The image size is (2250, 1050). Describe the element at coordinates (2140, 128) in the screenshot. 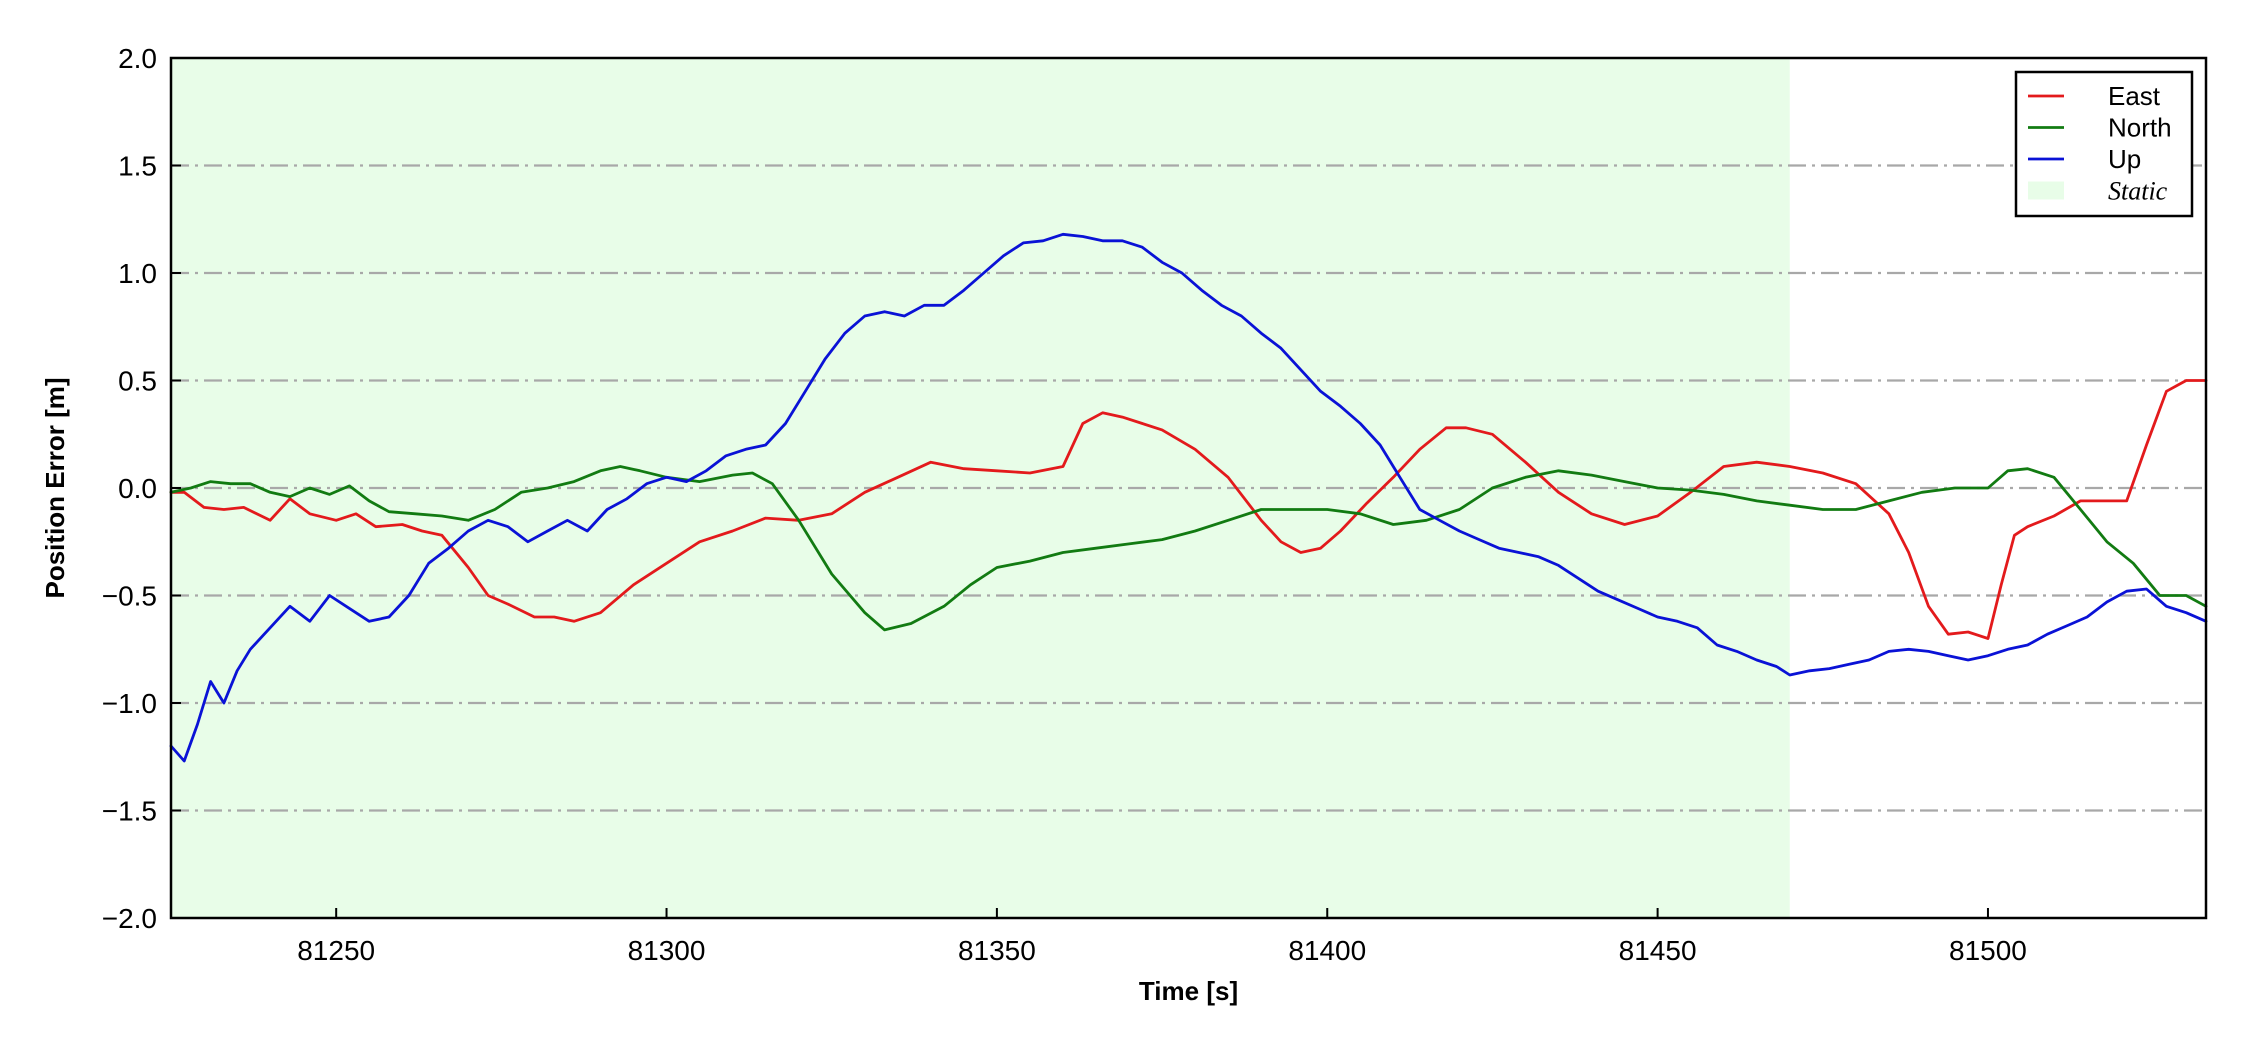

I see `legend-label-north: North` at that location.